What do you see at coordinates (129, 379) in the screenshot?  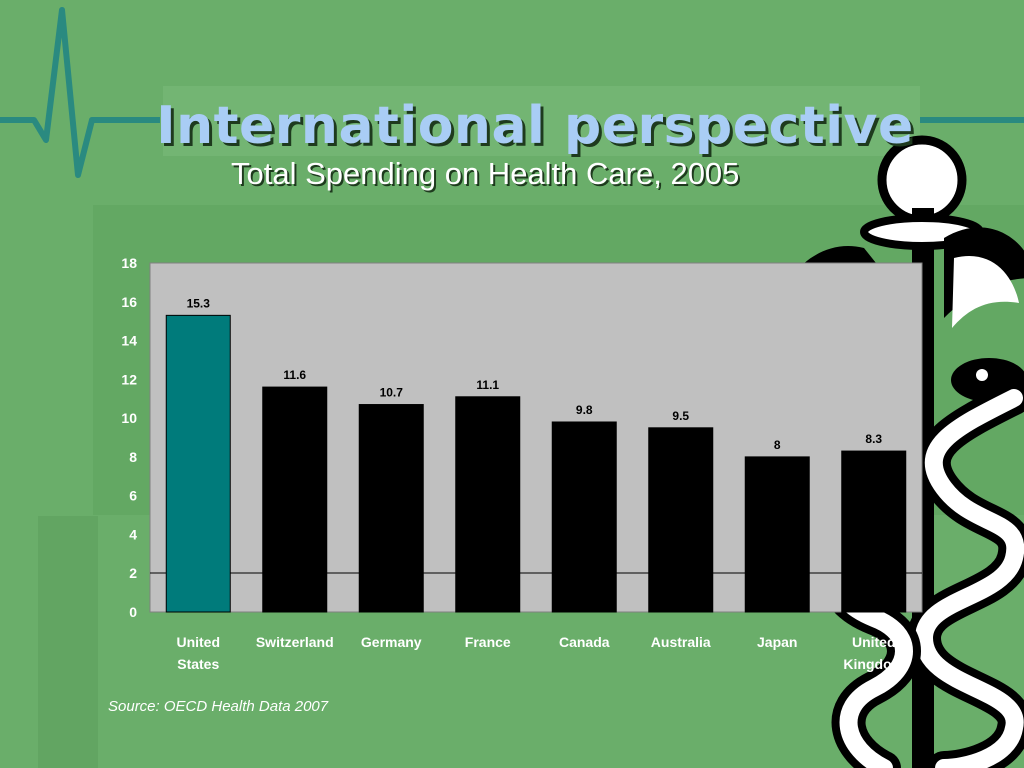 I see `y-tick-label: 12` at bounding box center [129, 379].